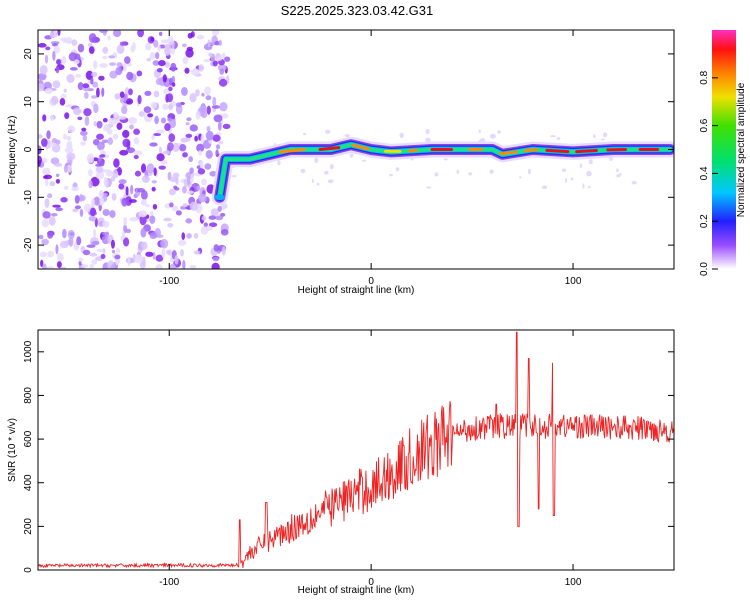 The width and height of the screenshot is (750, 605). What do you see at coordinates (28, 438) in the screenshot?
I see `y-tick-label: 600` at bounding box center [28, 438].